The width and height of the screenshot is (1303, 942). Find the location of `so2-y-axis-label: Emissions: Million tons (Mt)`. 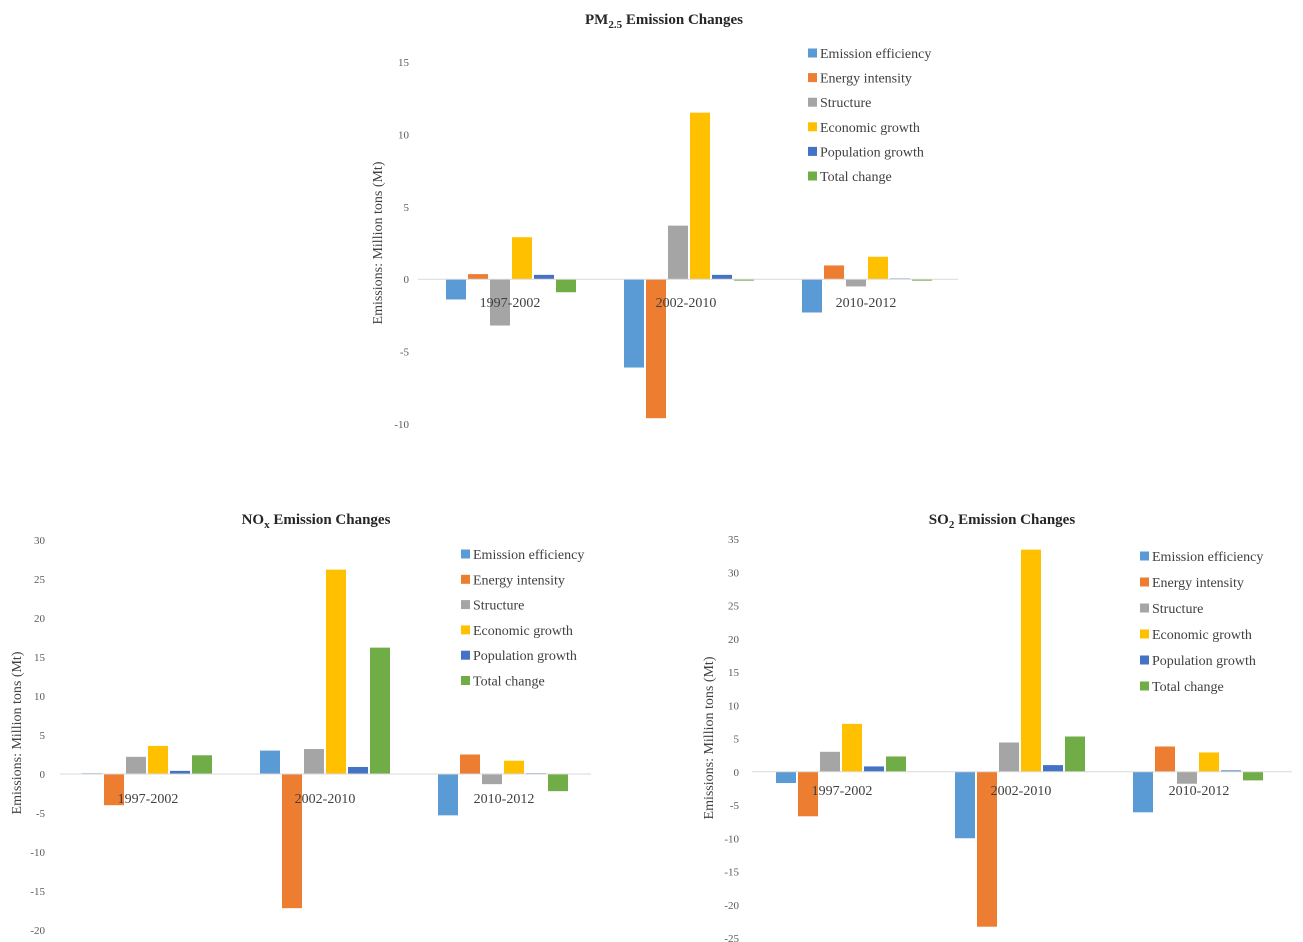

so2-y-axis-label: Emissions: Million tons (Mt) is located at coordinates (709, 737).